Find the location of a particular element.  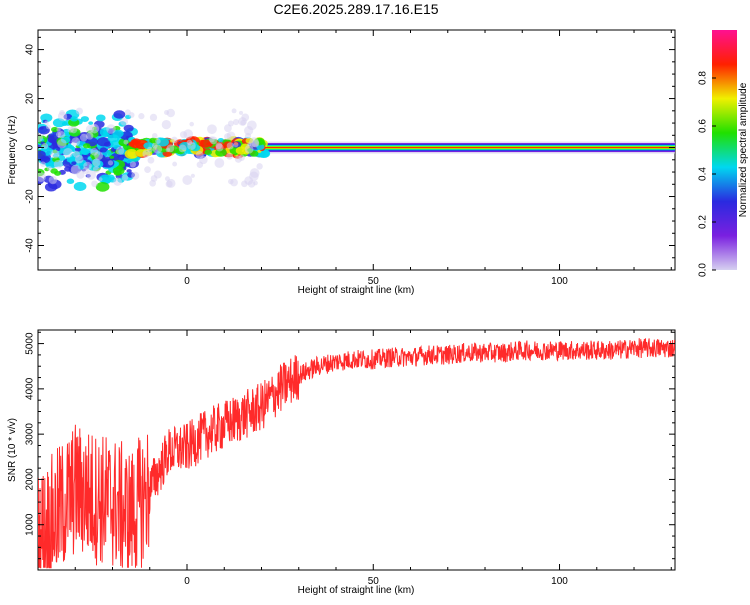

snr-x-tick-label: 50 is located at coordinates (374, 581).